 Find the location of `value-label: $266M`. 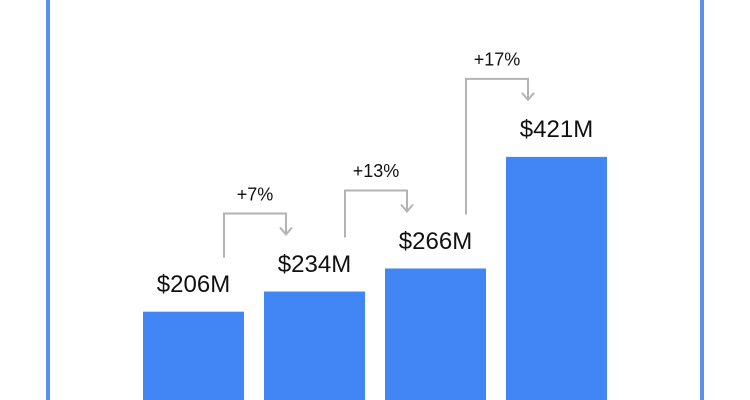

value-label: $266M is located at coordinates (435, 241).